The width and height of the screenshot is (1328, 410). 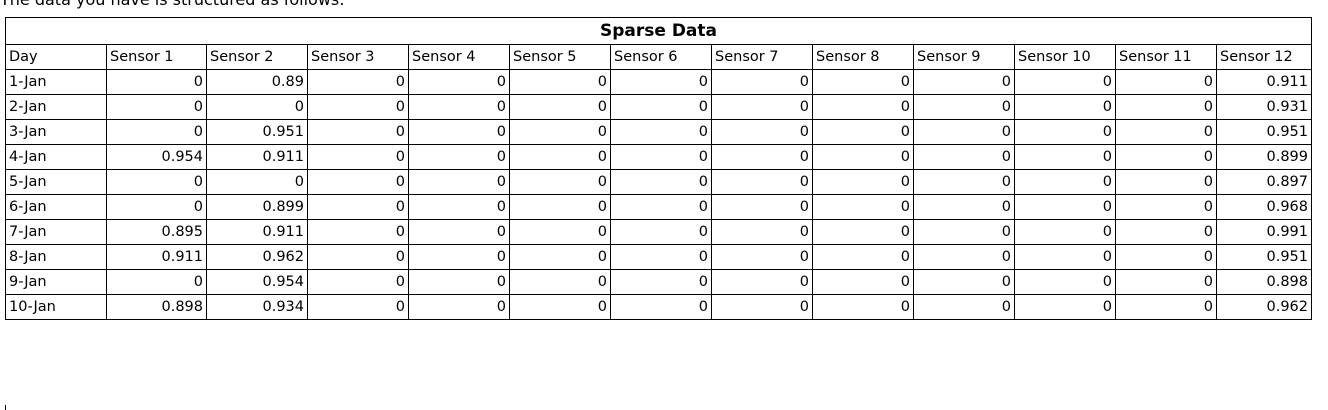 I want to click on sensor-value-cell: 0.968, so click(x=1264, y=207).